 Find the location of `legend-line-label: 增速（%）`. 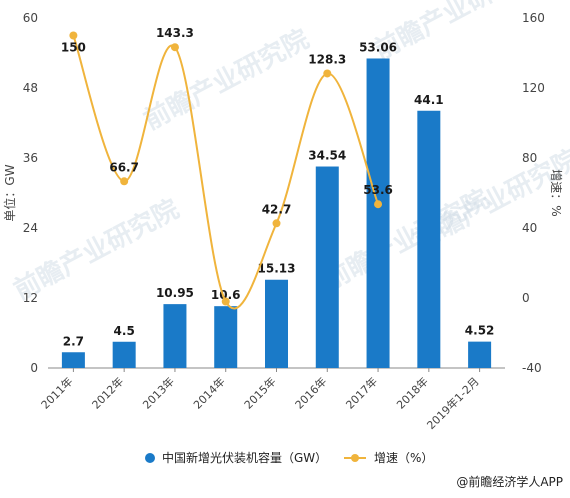

legend-line-label: 增速（%） is located at coordinates (403, 458).